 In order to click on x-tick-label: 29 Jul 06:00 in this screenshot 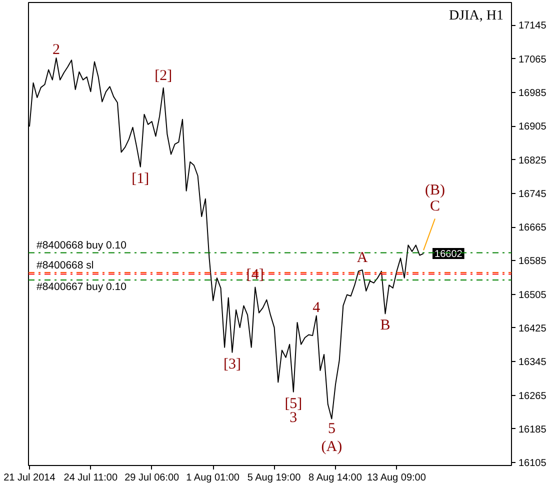, I will do `click(152, 478)`.